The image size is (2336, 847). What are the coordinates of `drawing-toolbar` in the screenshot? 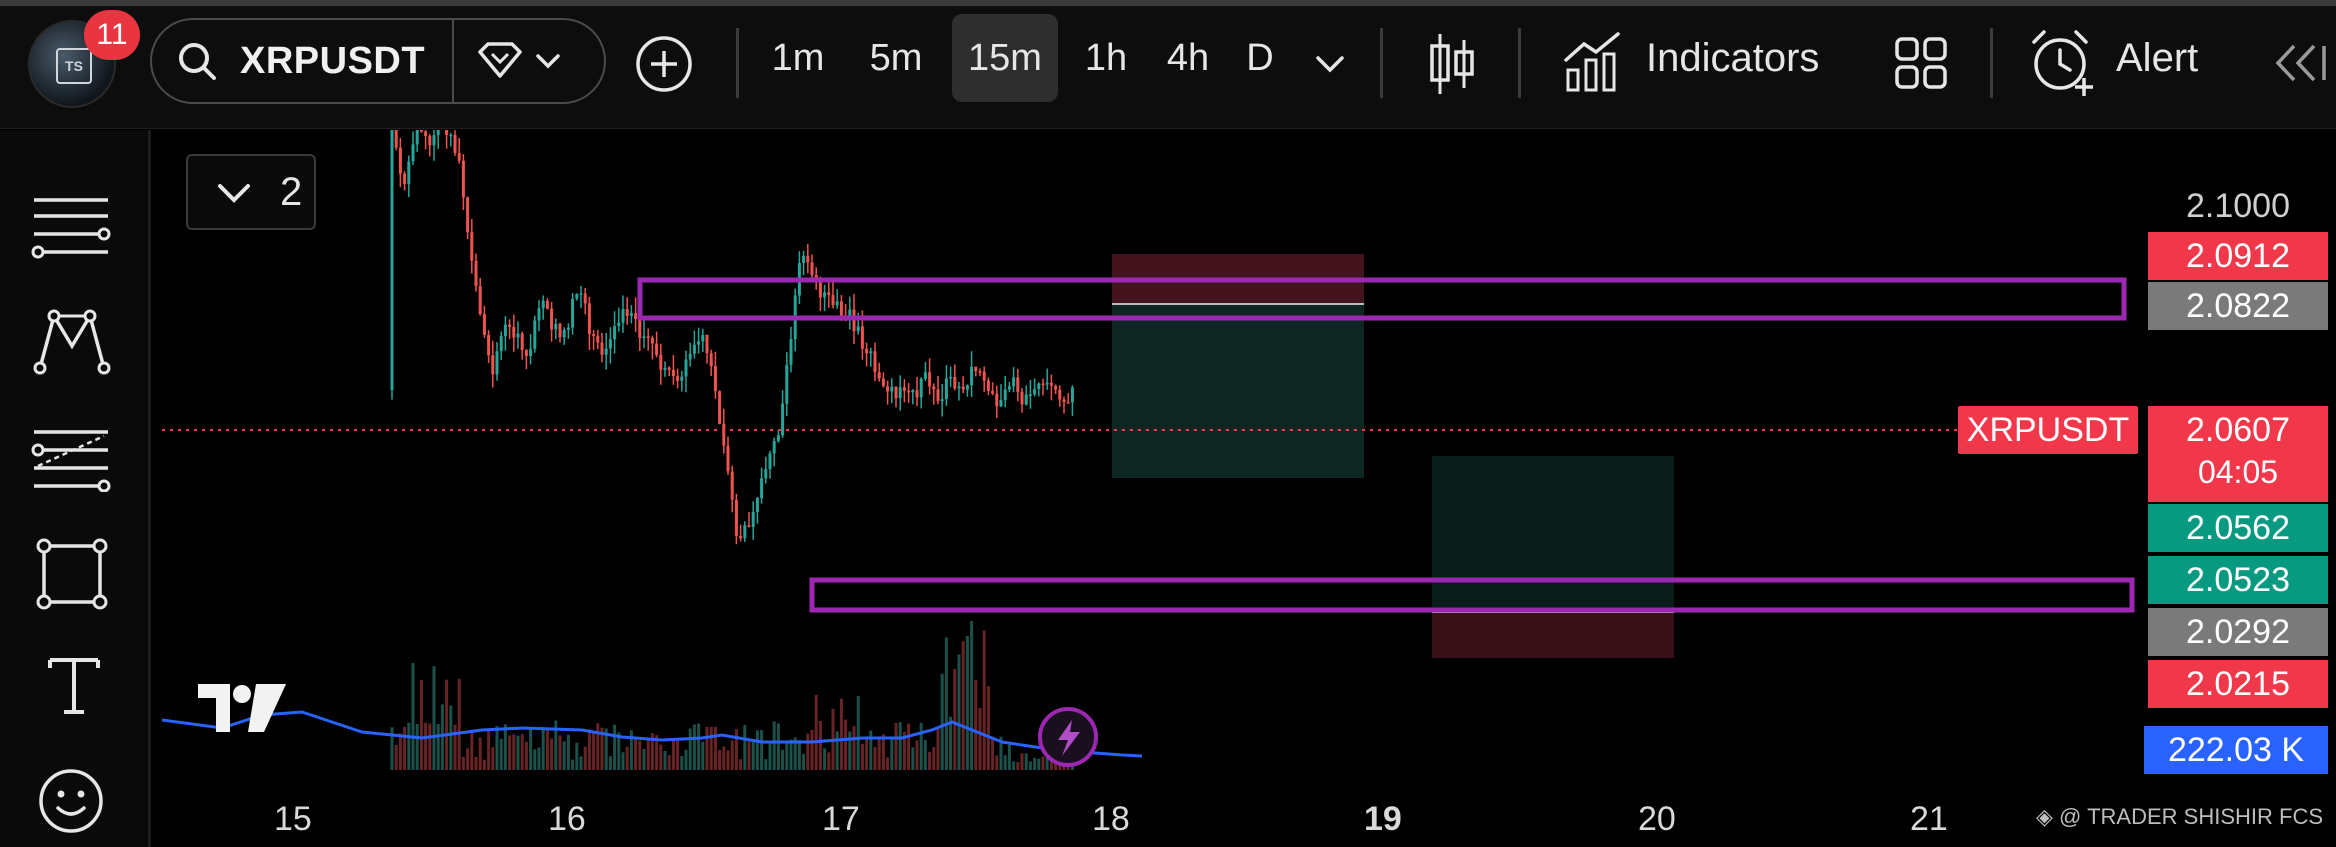 It's located at (75, 488).